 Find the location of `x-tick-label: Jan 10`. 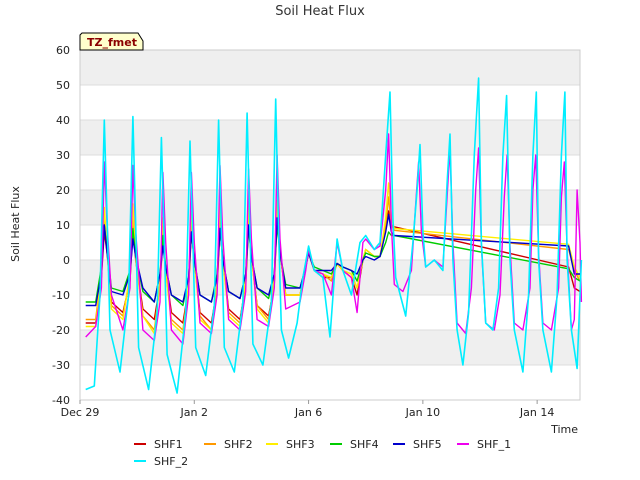

x-tick-label: Jan 10 is located at coordinates (422, 412).